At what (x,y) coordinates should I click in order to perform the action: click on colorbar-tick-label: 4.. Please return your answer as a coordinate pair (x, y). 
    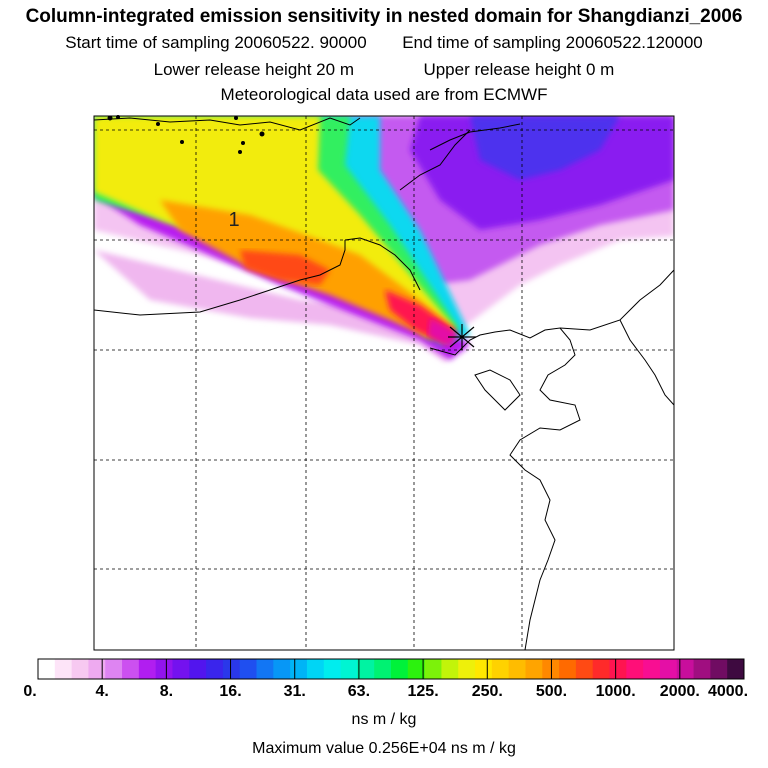
    Looking at the image, I should click on (102, 691).